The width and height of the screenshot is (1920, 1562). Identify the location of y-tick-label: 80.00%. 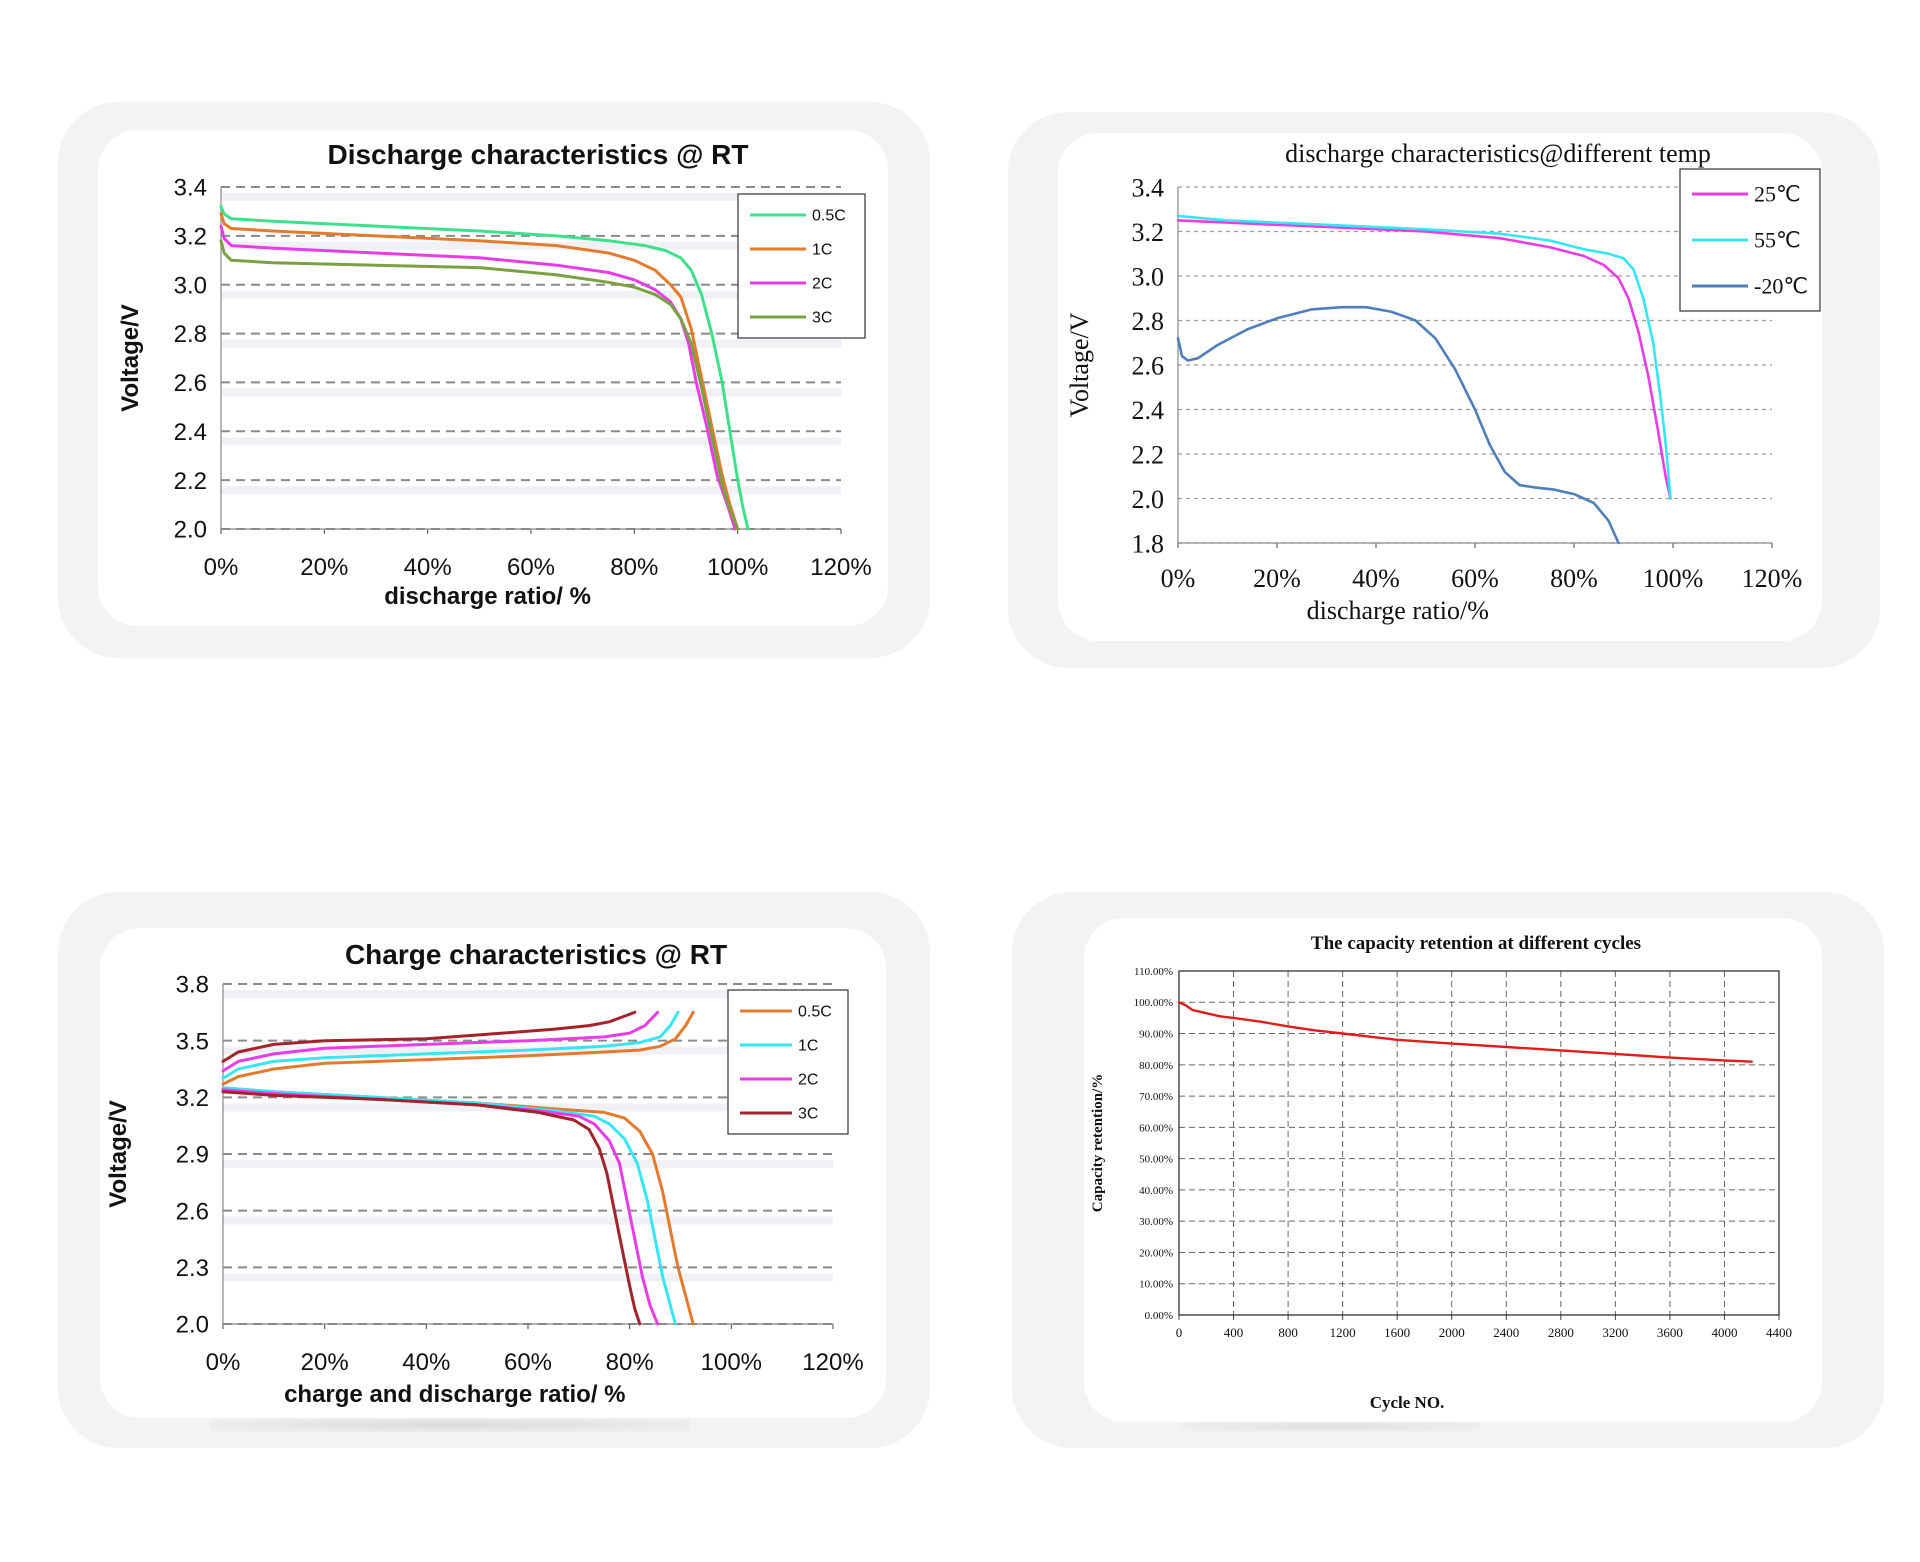
(1156, 1066).